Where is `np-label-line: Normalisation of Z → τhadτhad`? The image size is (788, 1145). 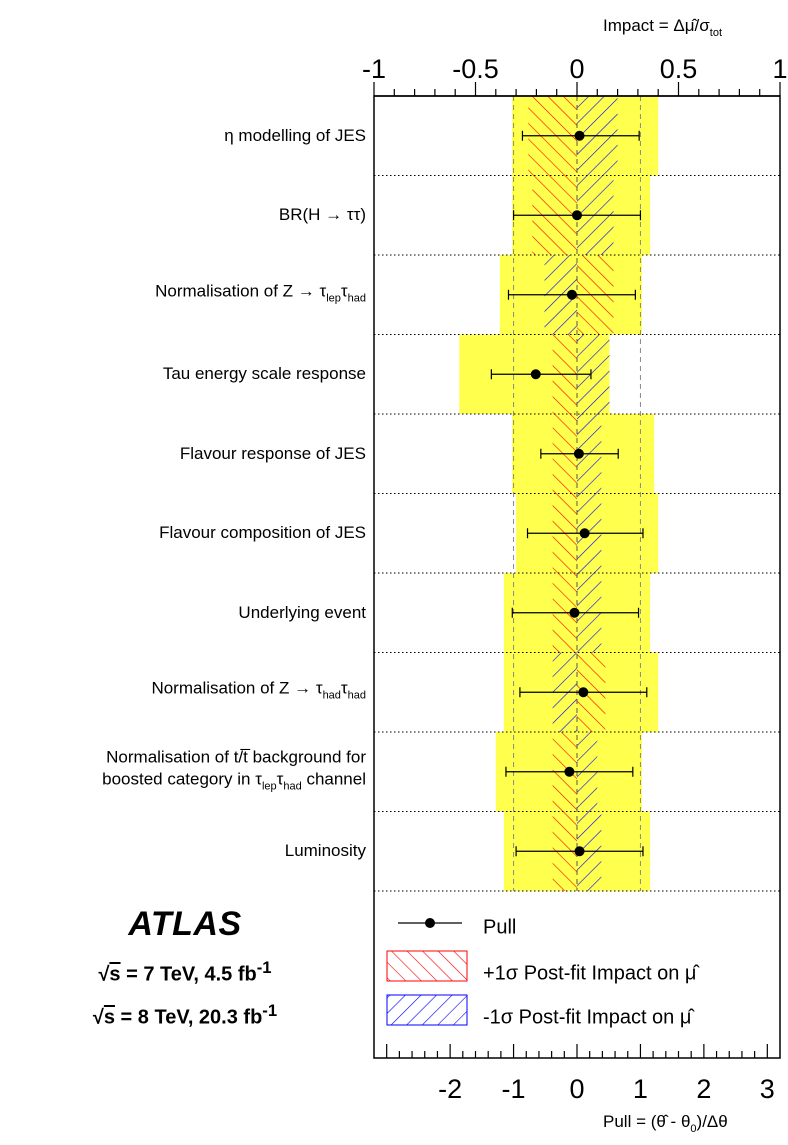
np-label-line: Normalisation of Z → τhadτhad is located at coordinates (258, 692).